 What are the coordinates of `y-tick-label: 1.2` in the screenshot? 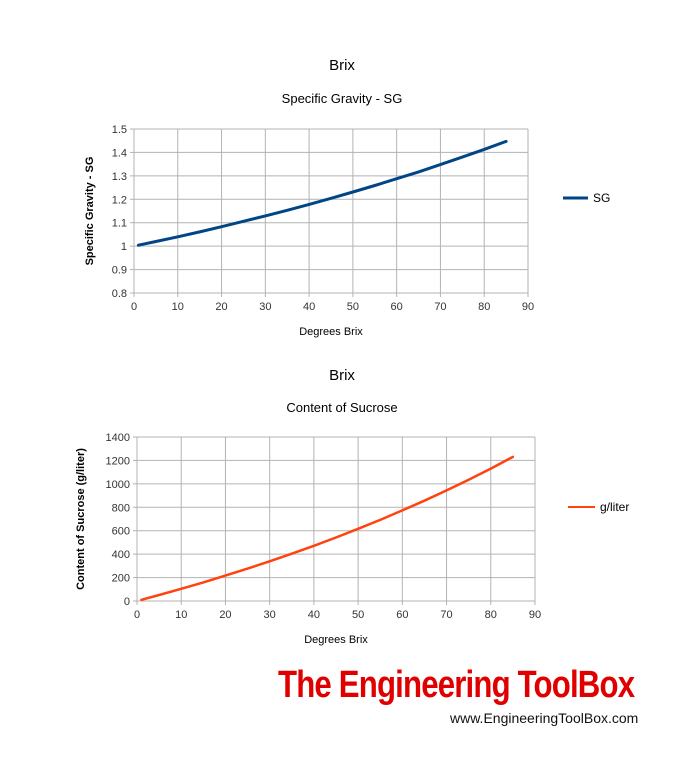 It's located at (119, 200).